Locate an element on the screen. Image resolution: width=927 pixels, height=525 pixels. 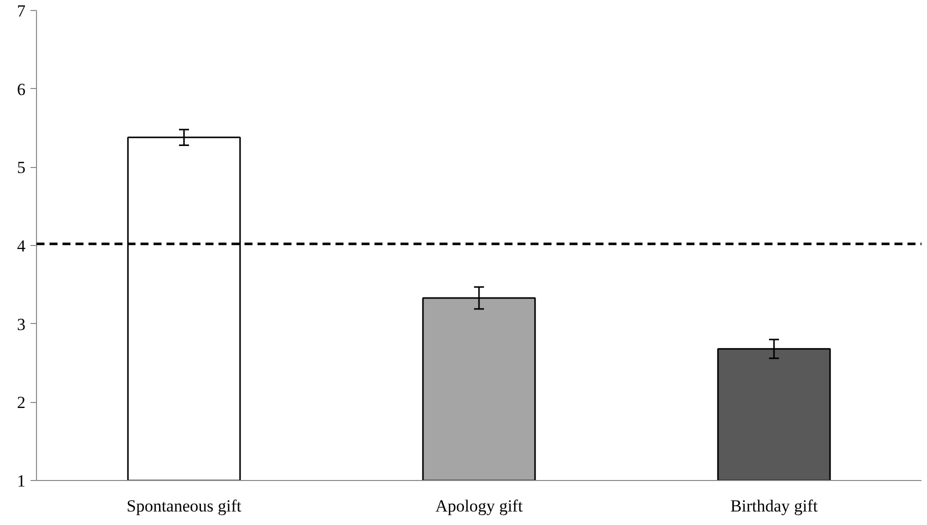
y-tick-label: 3 is located at coordinates (21, 324).